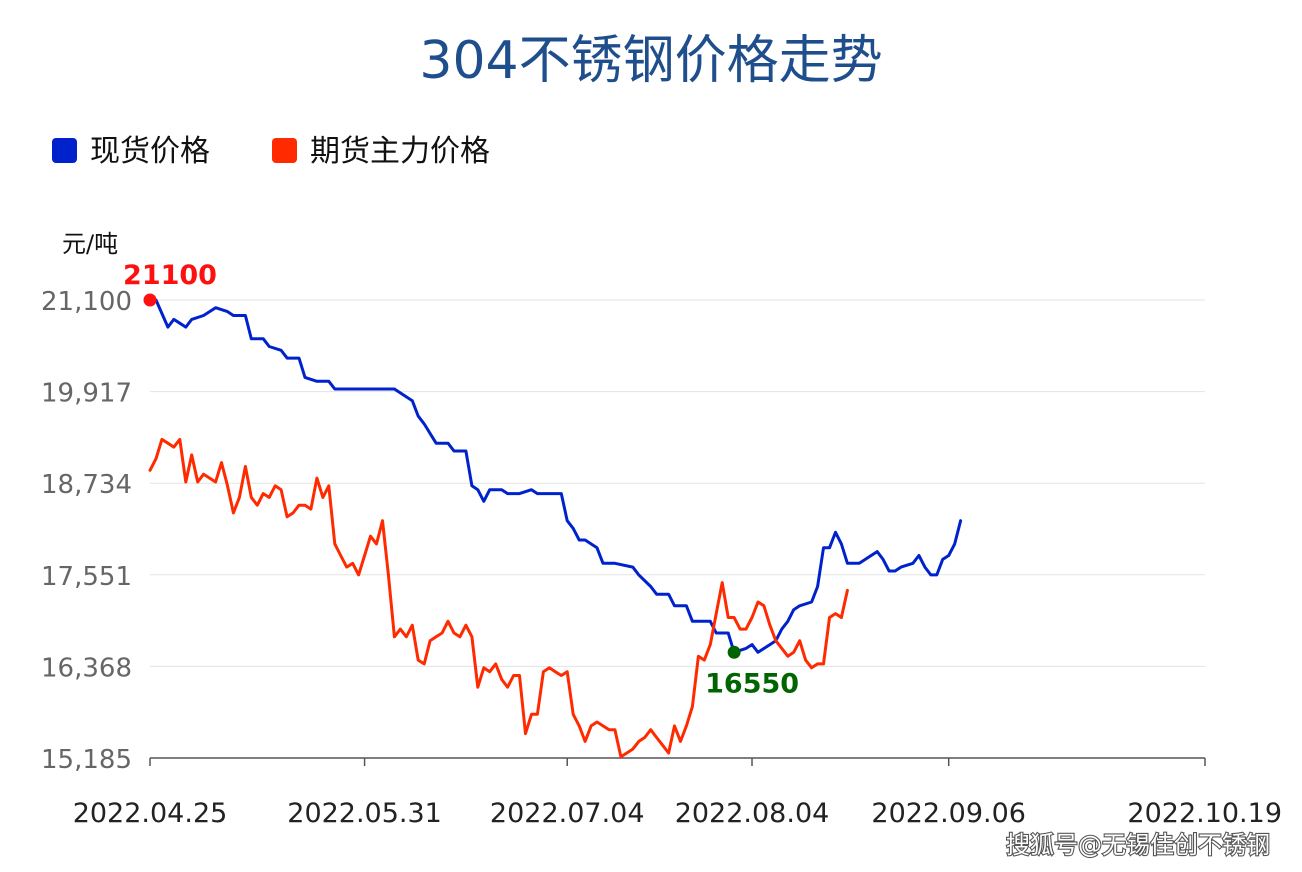  Describe the element at coordinates (150, 151) in the screenshot. I see `legend-label-1: 现货价格` at that location.